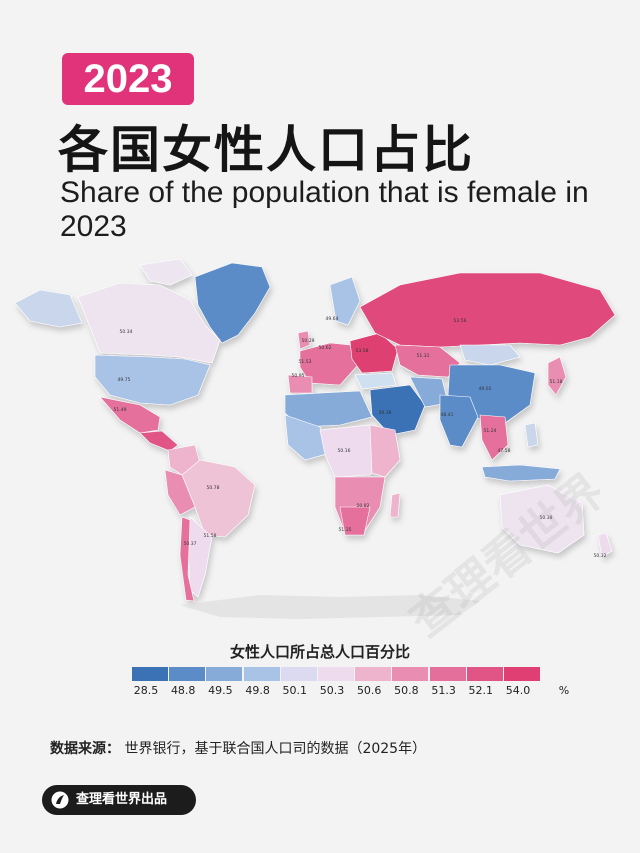 The height and width of the screenshot is (853, 640). I want to click on page-title: 各国女性人口占比, so click(266, 150).